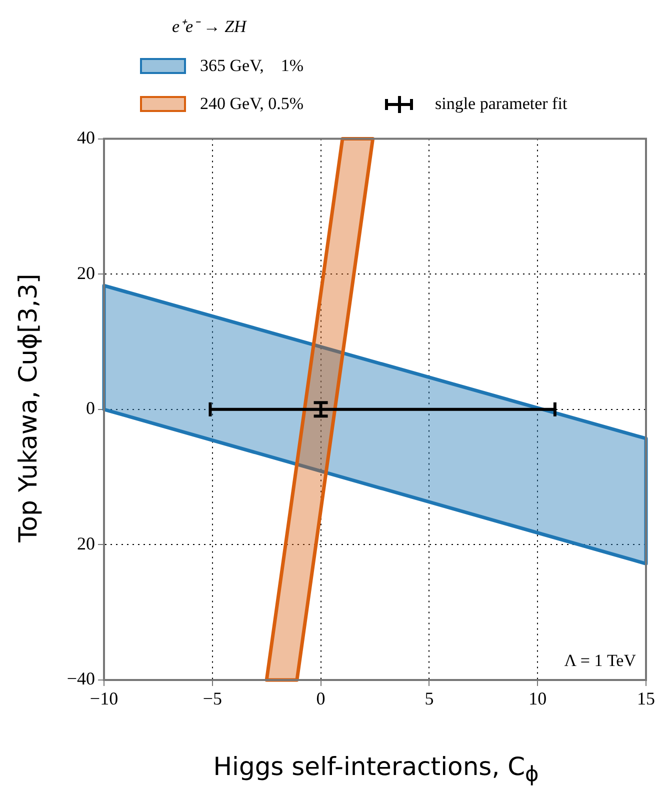 This screenshot has width=660, height=796. I want to click on x-tick-label: −5, so click(212, 698).